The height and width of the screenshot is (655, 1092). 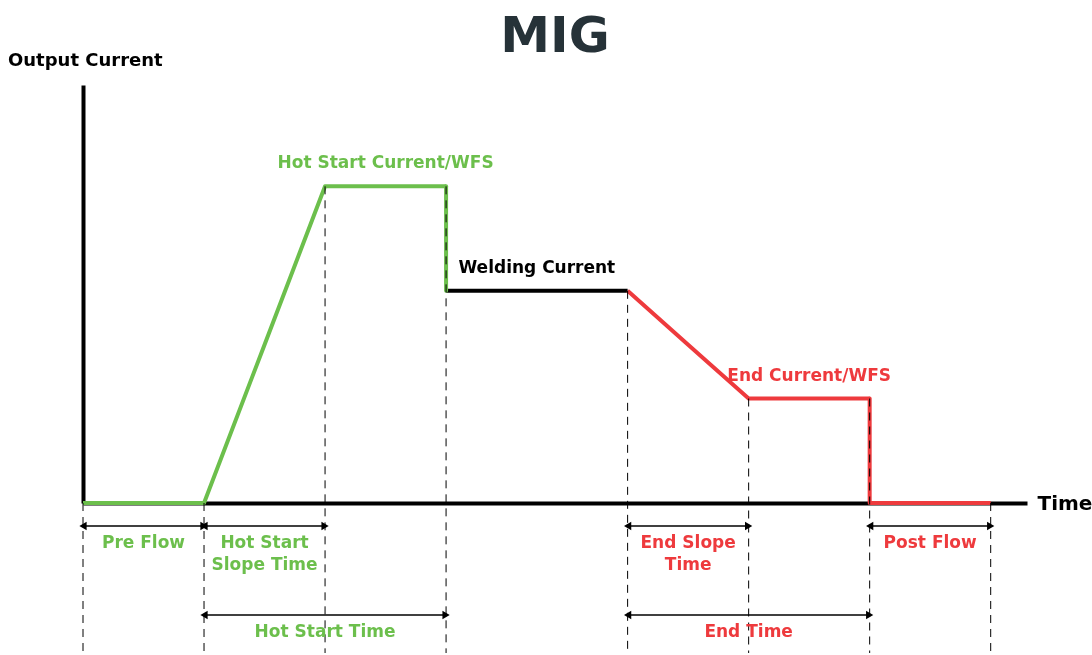 What do you see at coordinates (930, 542) in the screenshot?
I see `text: Post Flow` at bounding box center [930, 542].